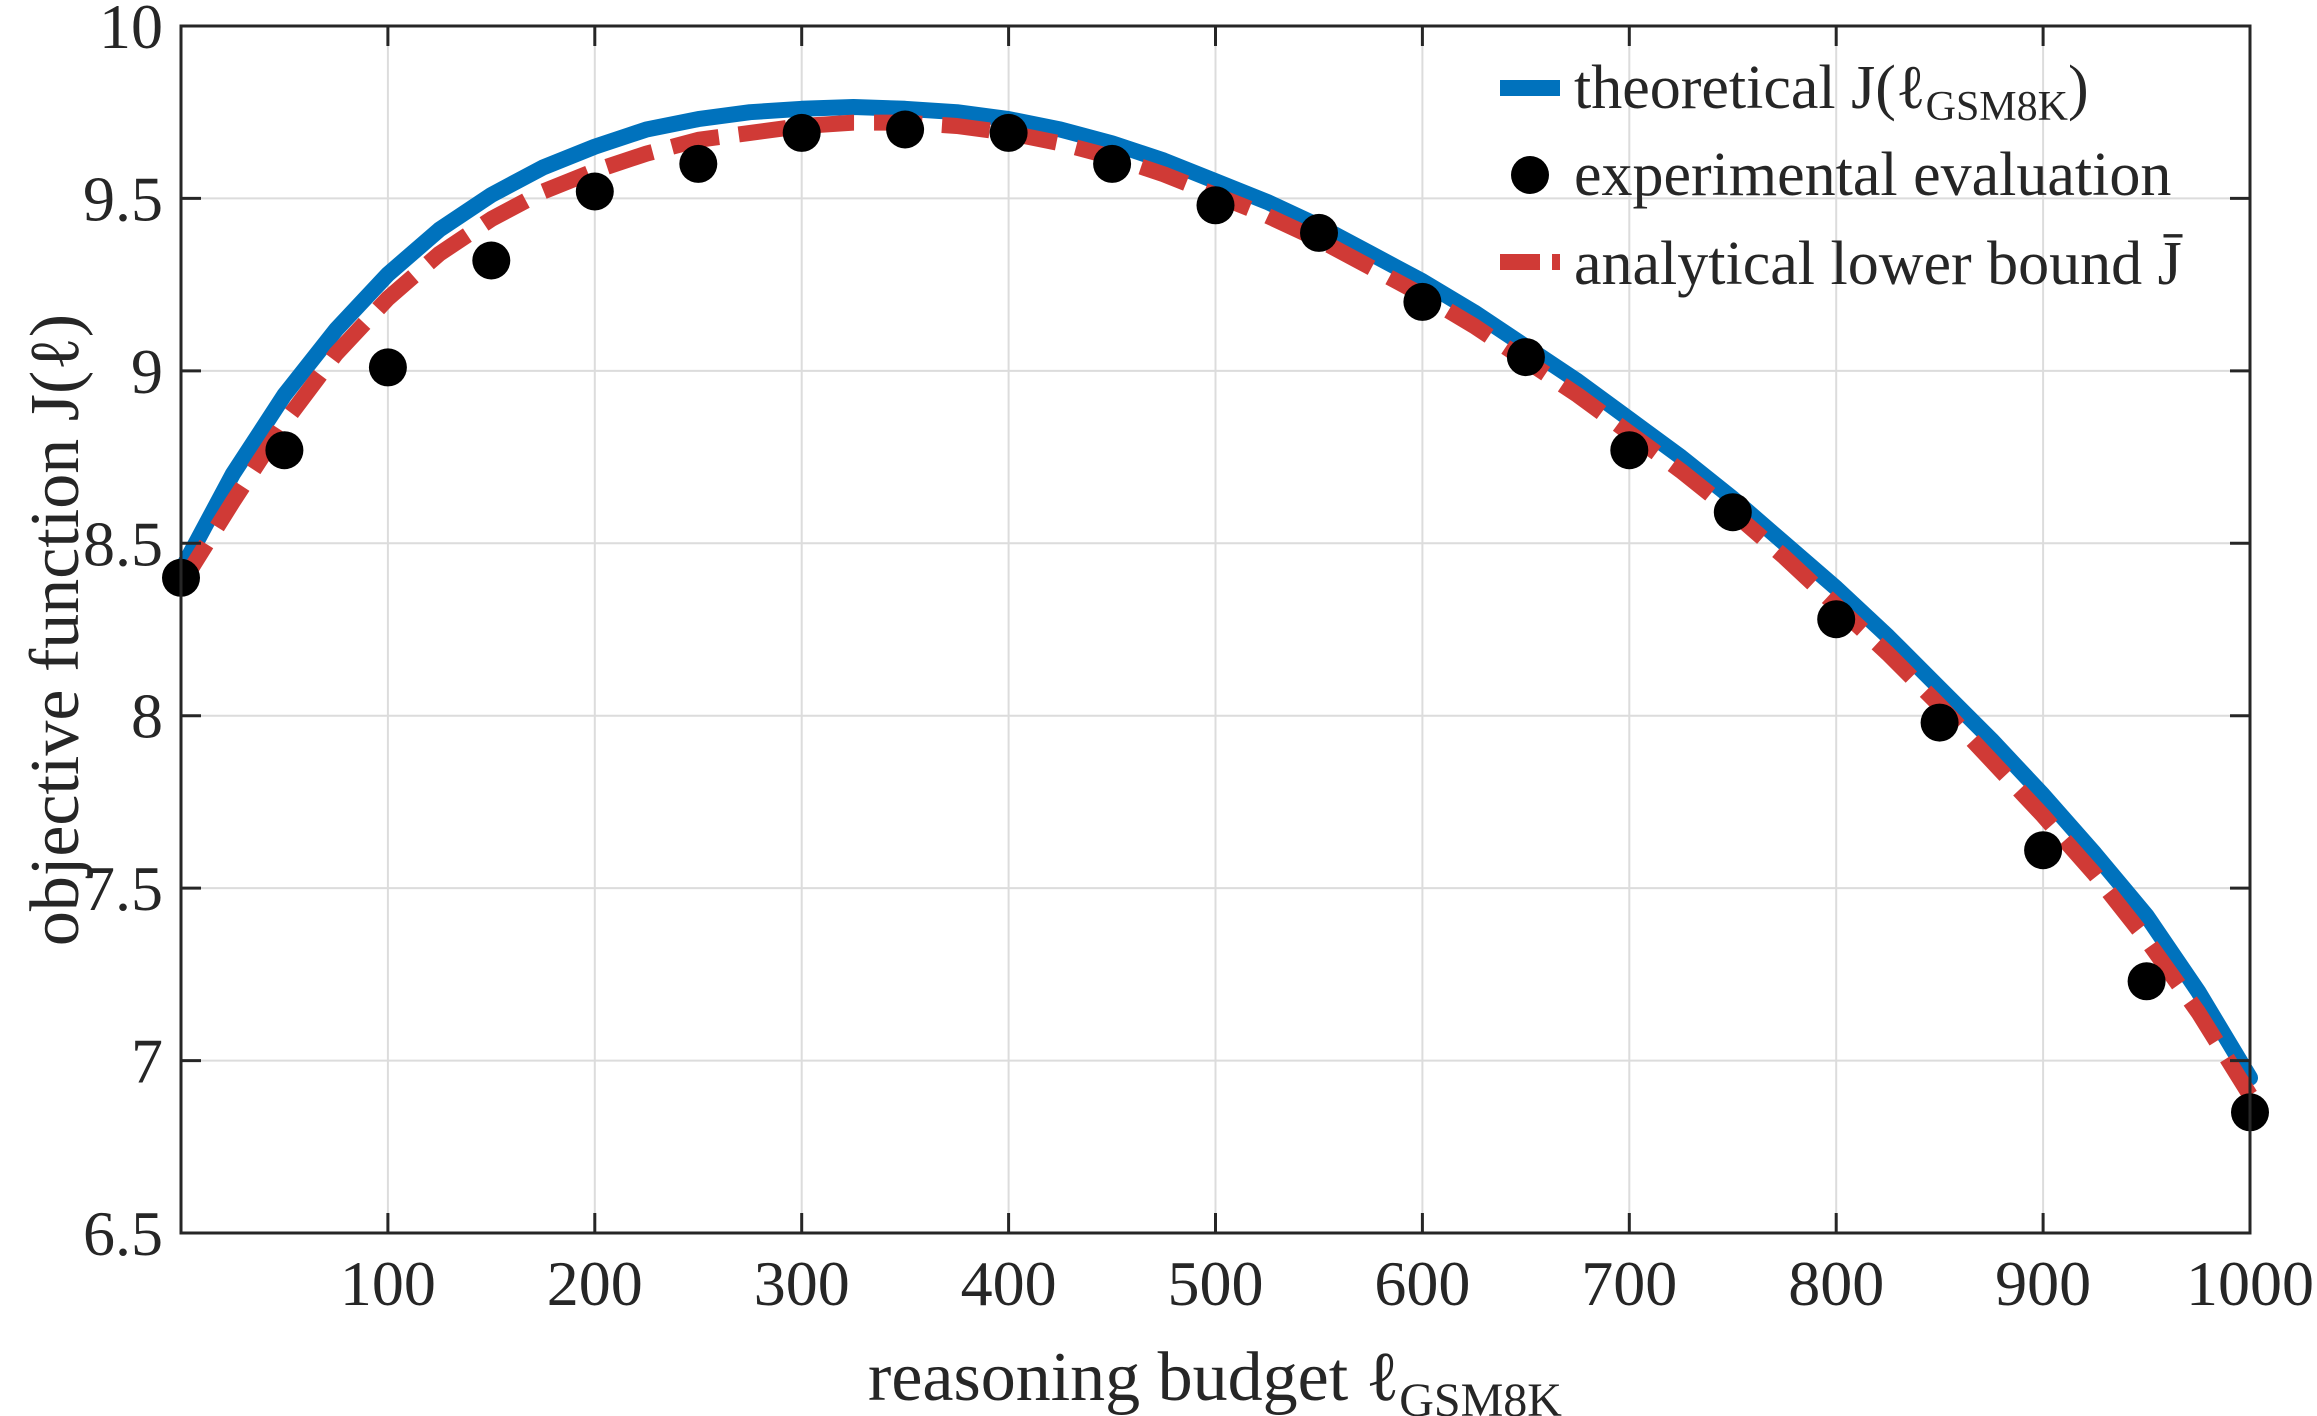  Describe the element at coordinates (1878, 264) in the screenshot. I see `legend-label-lower-bound: analytical lower bound J̄` at that location.